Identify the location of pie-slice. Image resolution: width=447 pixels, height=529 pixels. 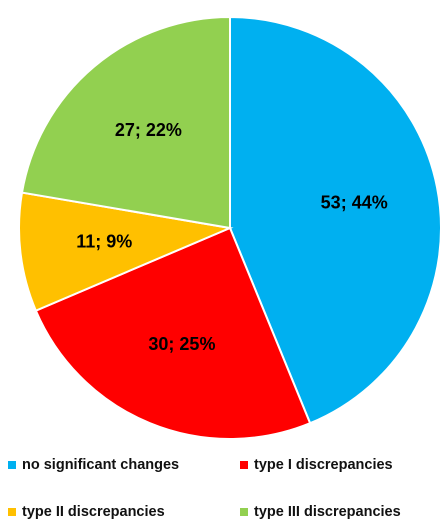
(126, 251).